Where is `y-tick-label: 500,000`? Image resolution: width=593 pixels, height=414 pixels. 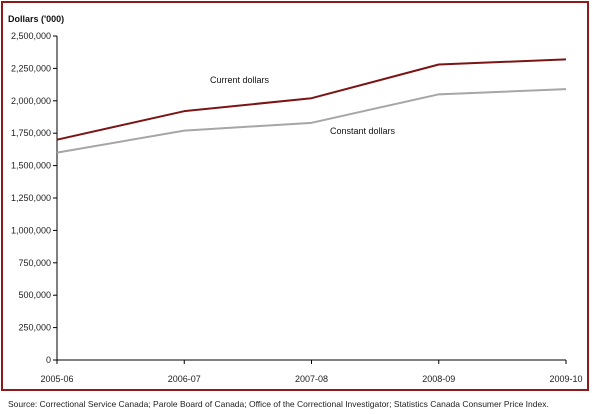 y-tick-label: 500,000 is located at coordinates (34, 295).